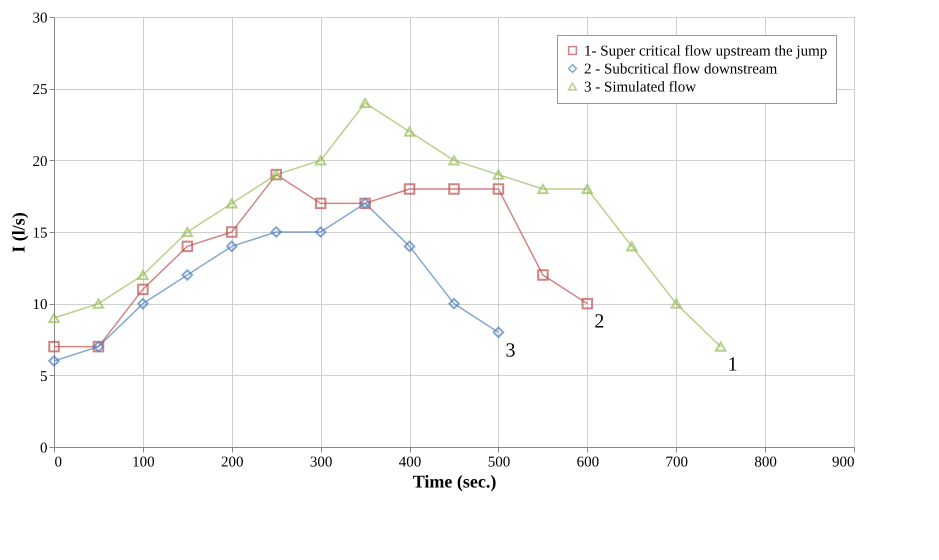 The height and width of the screenshot is (560, 939). Describe the element at coordinates (232, 462) in the screenshot. I see `x-tick-label: 200` at that location.